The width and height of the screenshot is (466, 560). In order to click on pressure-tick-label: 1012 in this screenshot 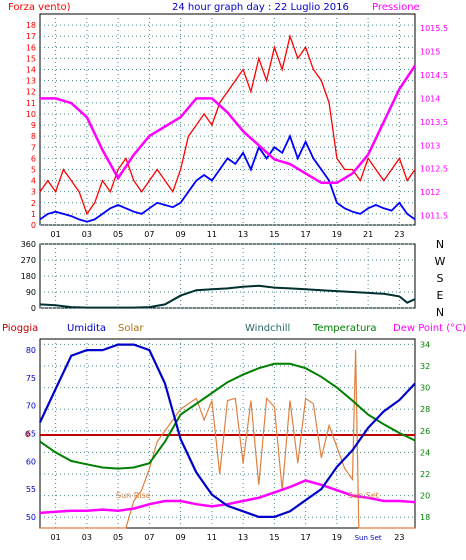, I will do `click(430, 192)`.